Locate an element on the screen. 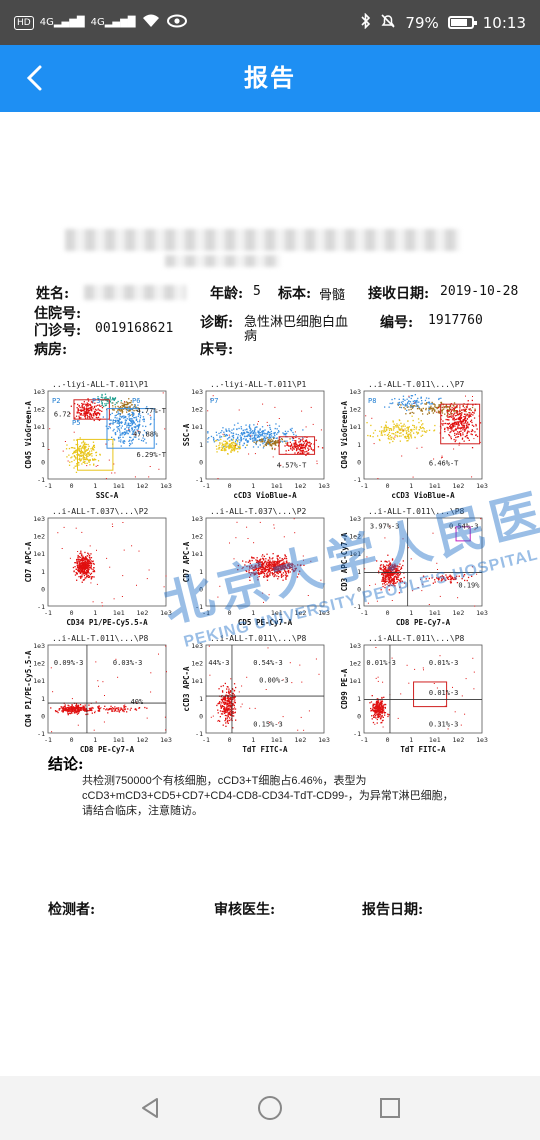 The height and width of the screenshot is (1140, 540). x-axis-label: SSC-A is located at coordinates (107, 495).